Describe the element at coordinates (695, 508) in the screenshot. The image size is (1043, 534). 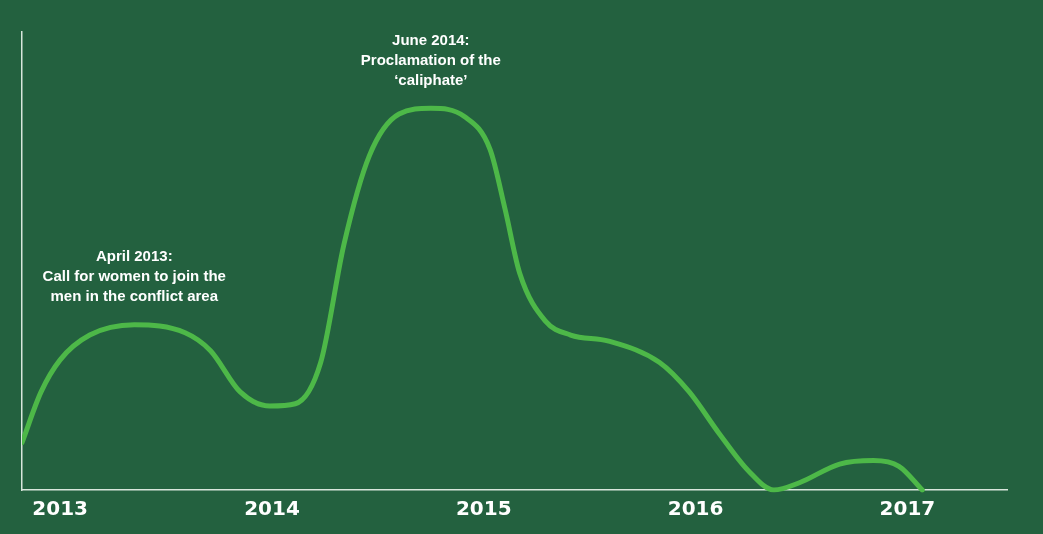
I see `x-tick-label: 2016` at that location.